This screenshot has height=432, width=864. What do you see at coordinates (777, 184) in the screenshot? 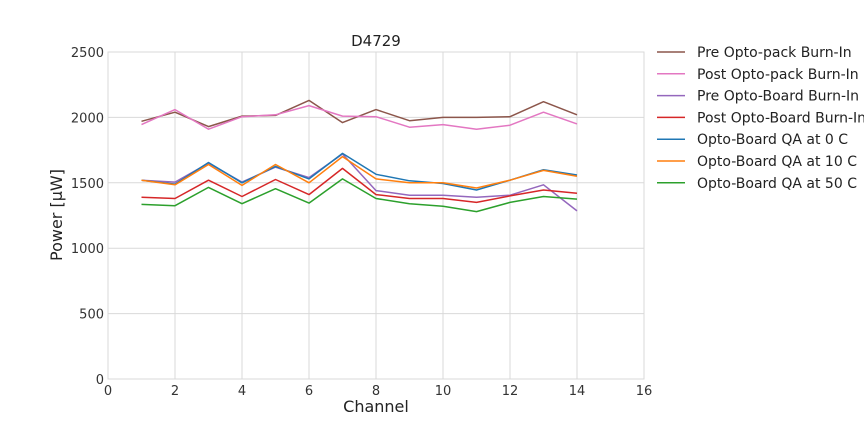
I see `legend-label: Opto-Board QA at 50 C` at bounding box center [777, 184].